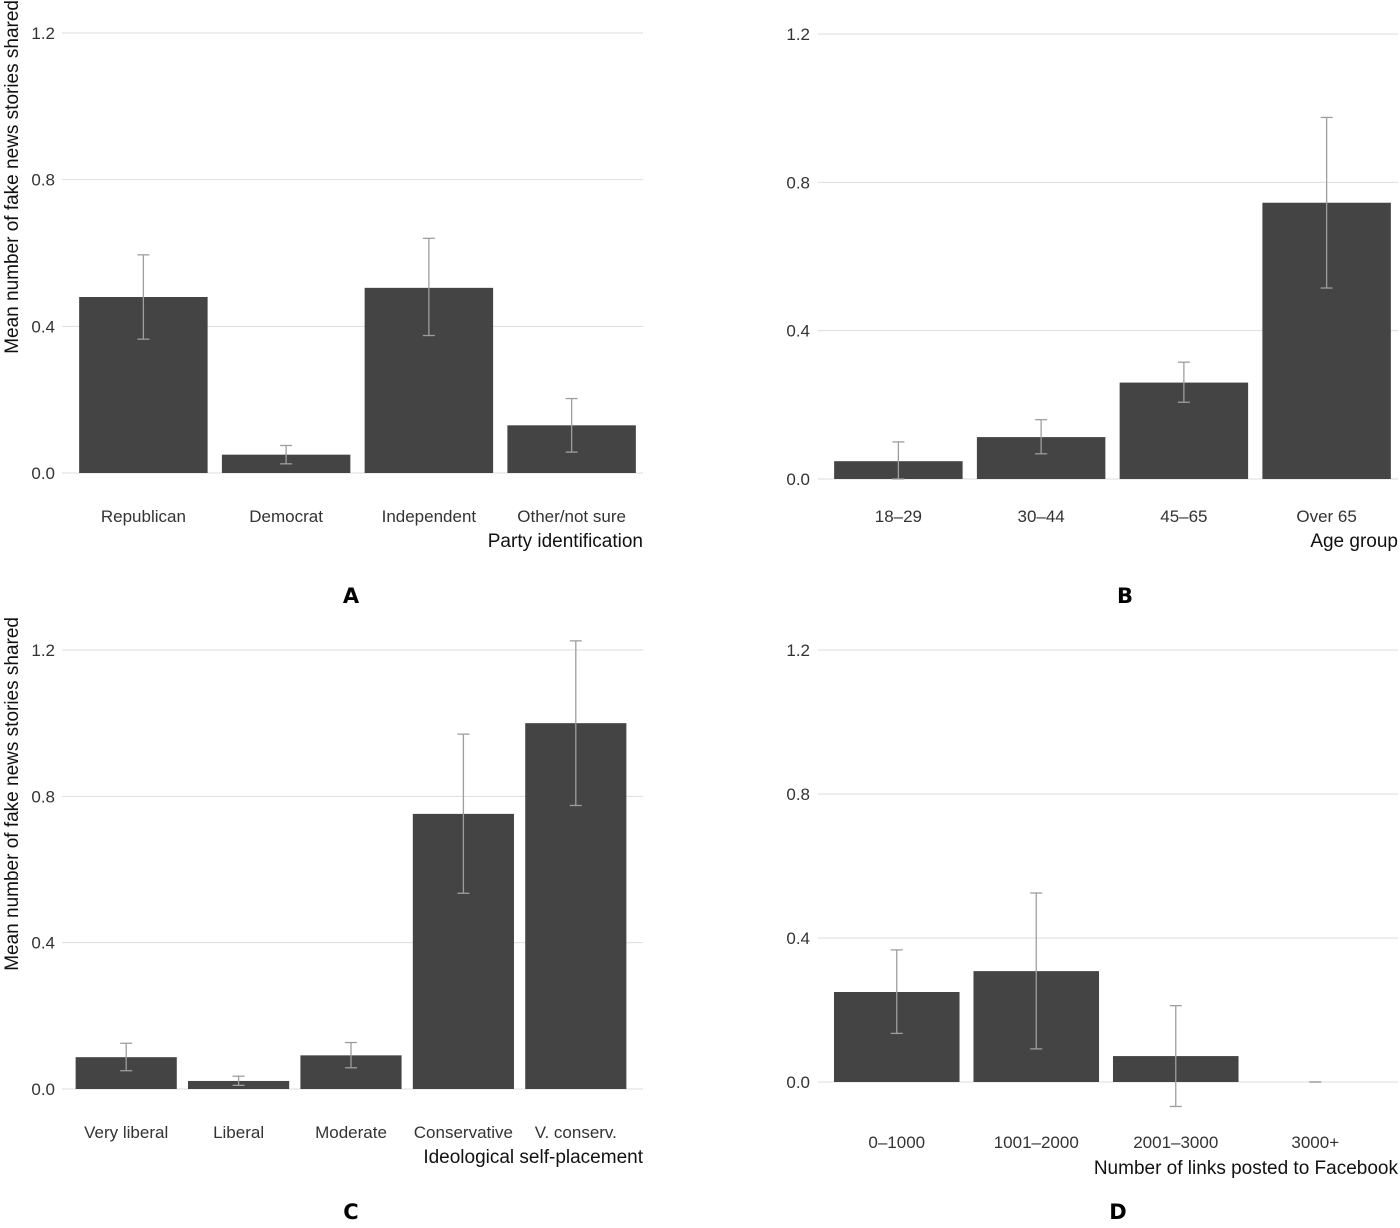 This screenshot has height=1228, width=1400. What do you see at coordinates (43, 326) in the screenshot?
I see `panel-a-ytick-label: 0.4` at bounding box center [43, 326].